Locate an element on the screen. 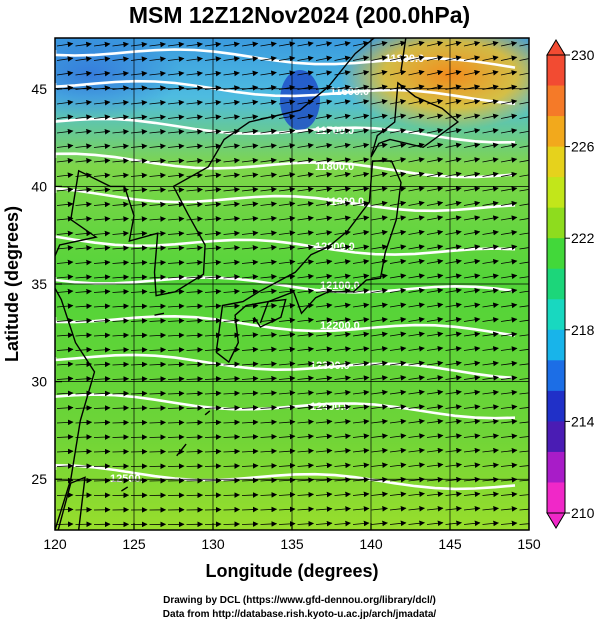 The height and width of the screenshot is (625, 599). contour-label: 12200.0 is located at coordinates (340, 326).